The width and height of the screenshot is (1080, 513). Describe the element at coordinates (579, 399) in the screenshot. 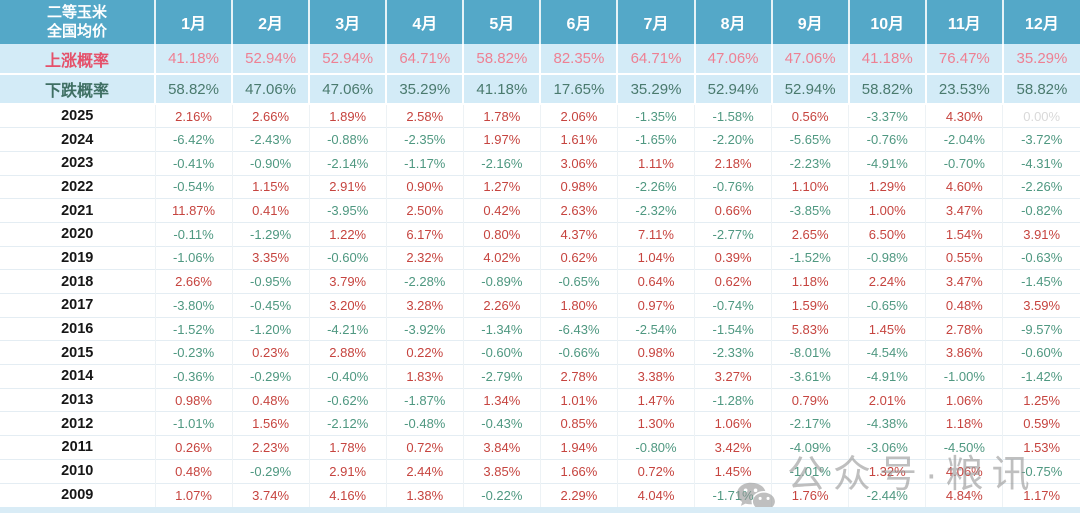

I see `cell-2013-m6: 1.01%` at that location.